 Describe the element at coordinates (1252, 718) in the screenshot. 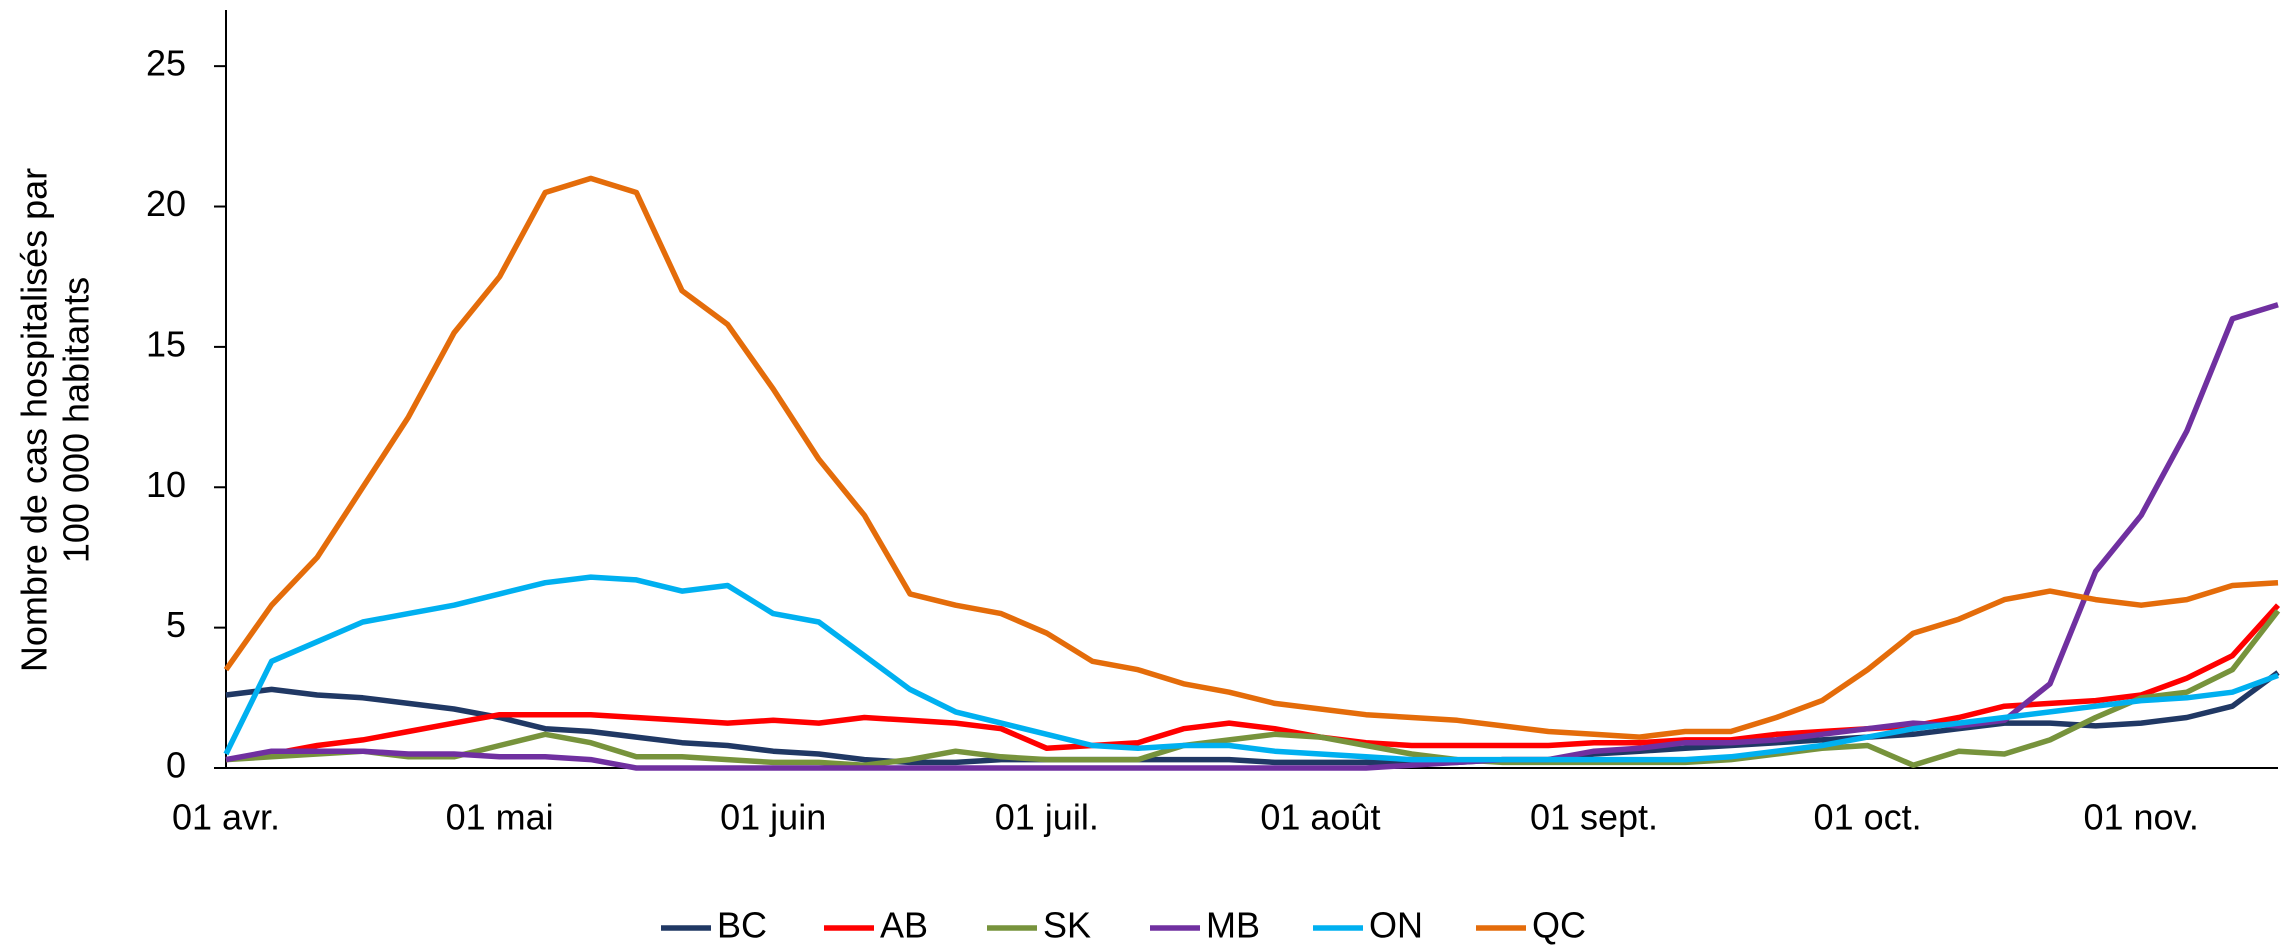

I see `series-line` at that location.